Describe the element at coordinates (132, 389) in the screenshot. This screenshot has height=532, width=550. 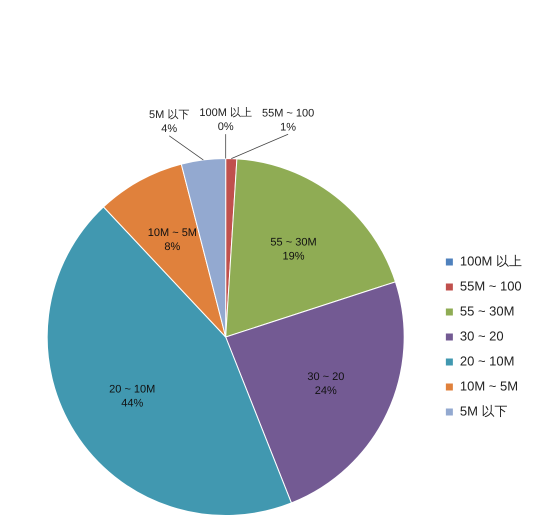
I see `slice-label: 20 ~ 10M` at that location.